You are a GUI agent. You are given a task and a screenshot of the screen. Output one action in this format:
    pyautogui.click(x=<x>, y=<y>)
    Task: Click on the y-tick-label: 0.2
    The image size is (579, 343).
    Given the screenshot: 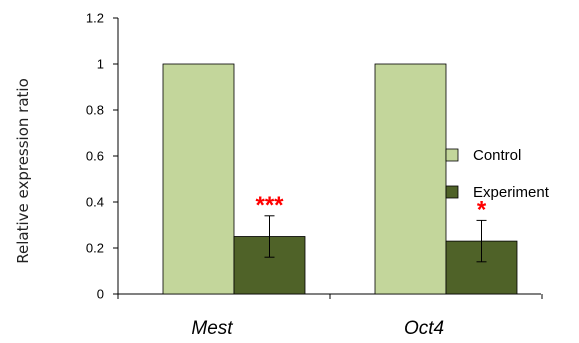 What is the action you would take?
    pyautogui.click(x=95, y=248)
    